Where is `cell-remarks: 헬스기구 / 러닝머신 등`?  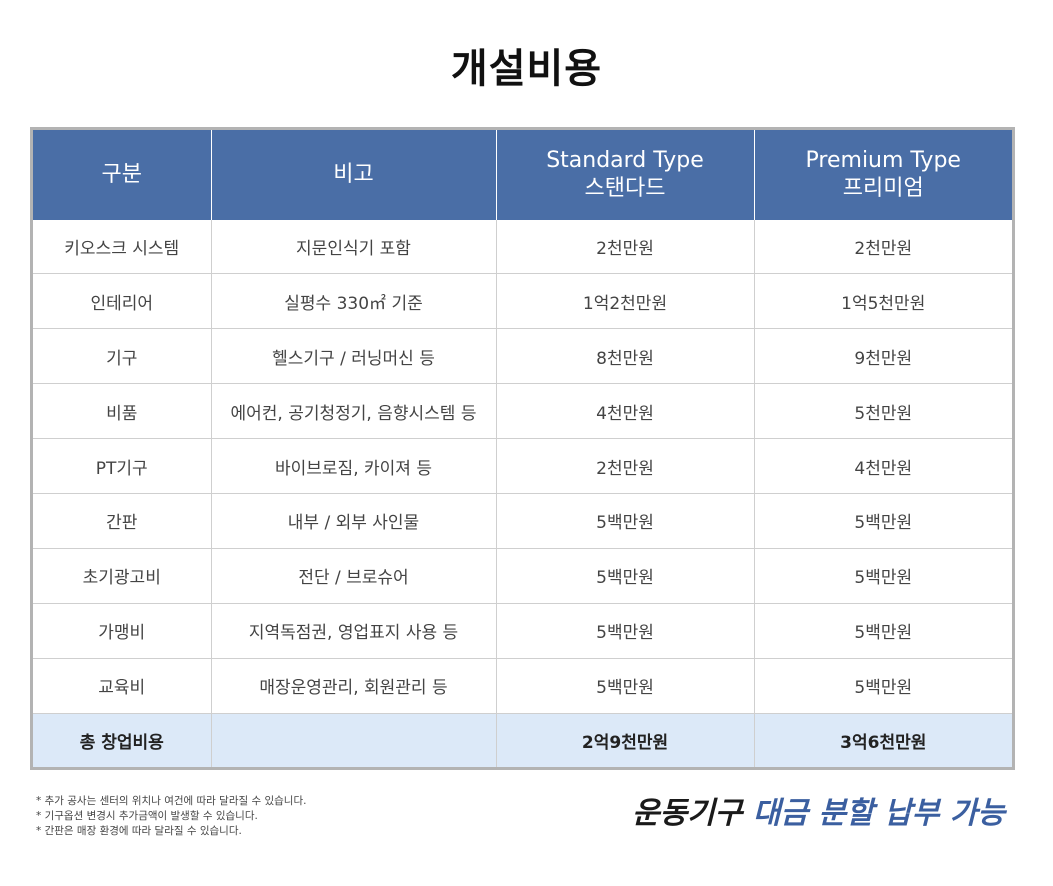
cell-remarks: 헬스기구 / 러닝머신 등 is located at coordinates (354, 356).